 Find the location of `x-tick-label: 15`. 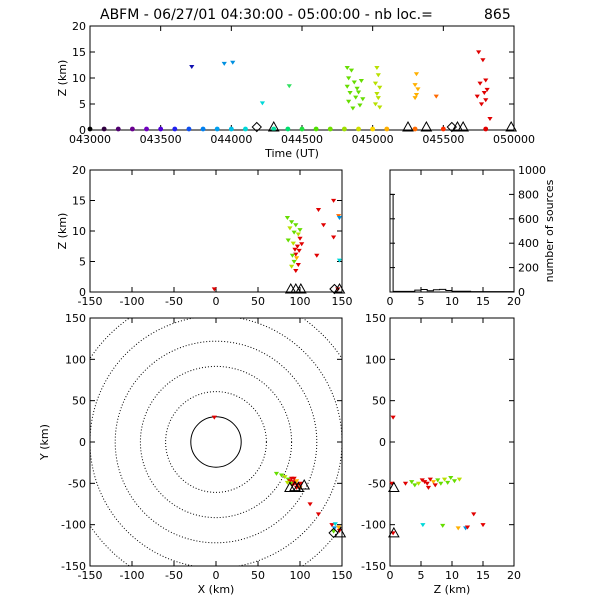

x-tick-label: 15 is located at coordinates (483, 575).